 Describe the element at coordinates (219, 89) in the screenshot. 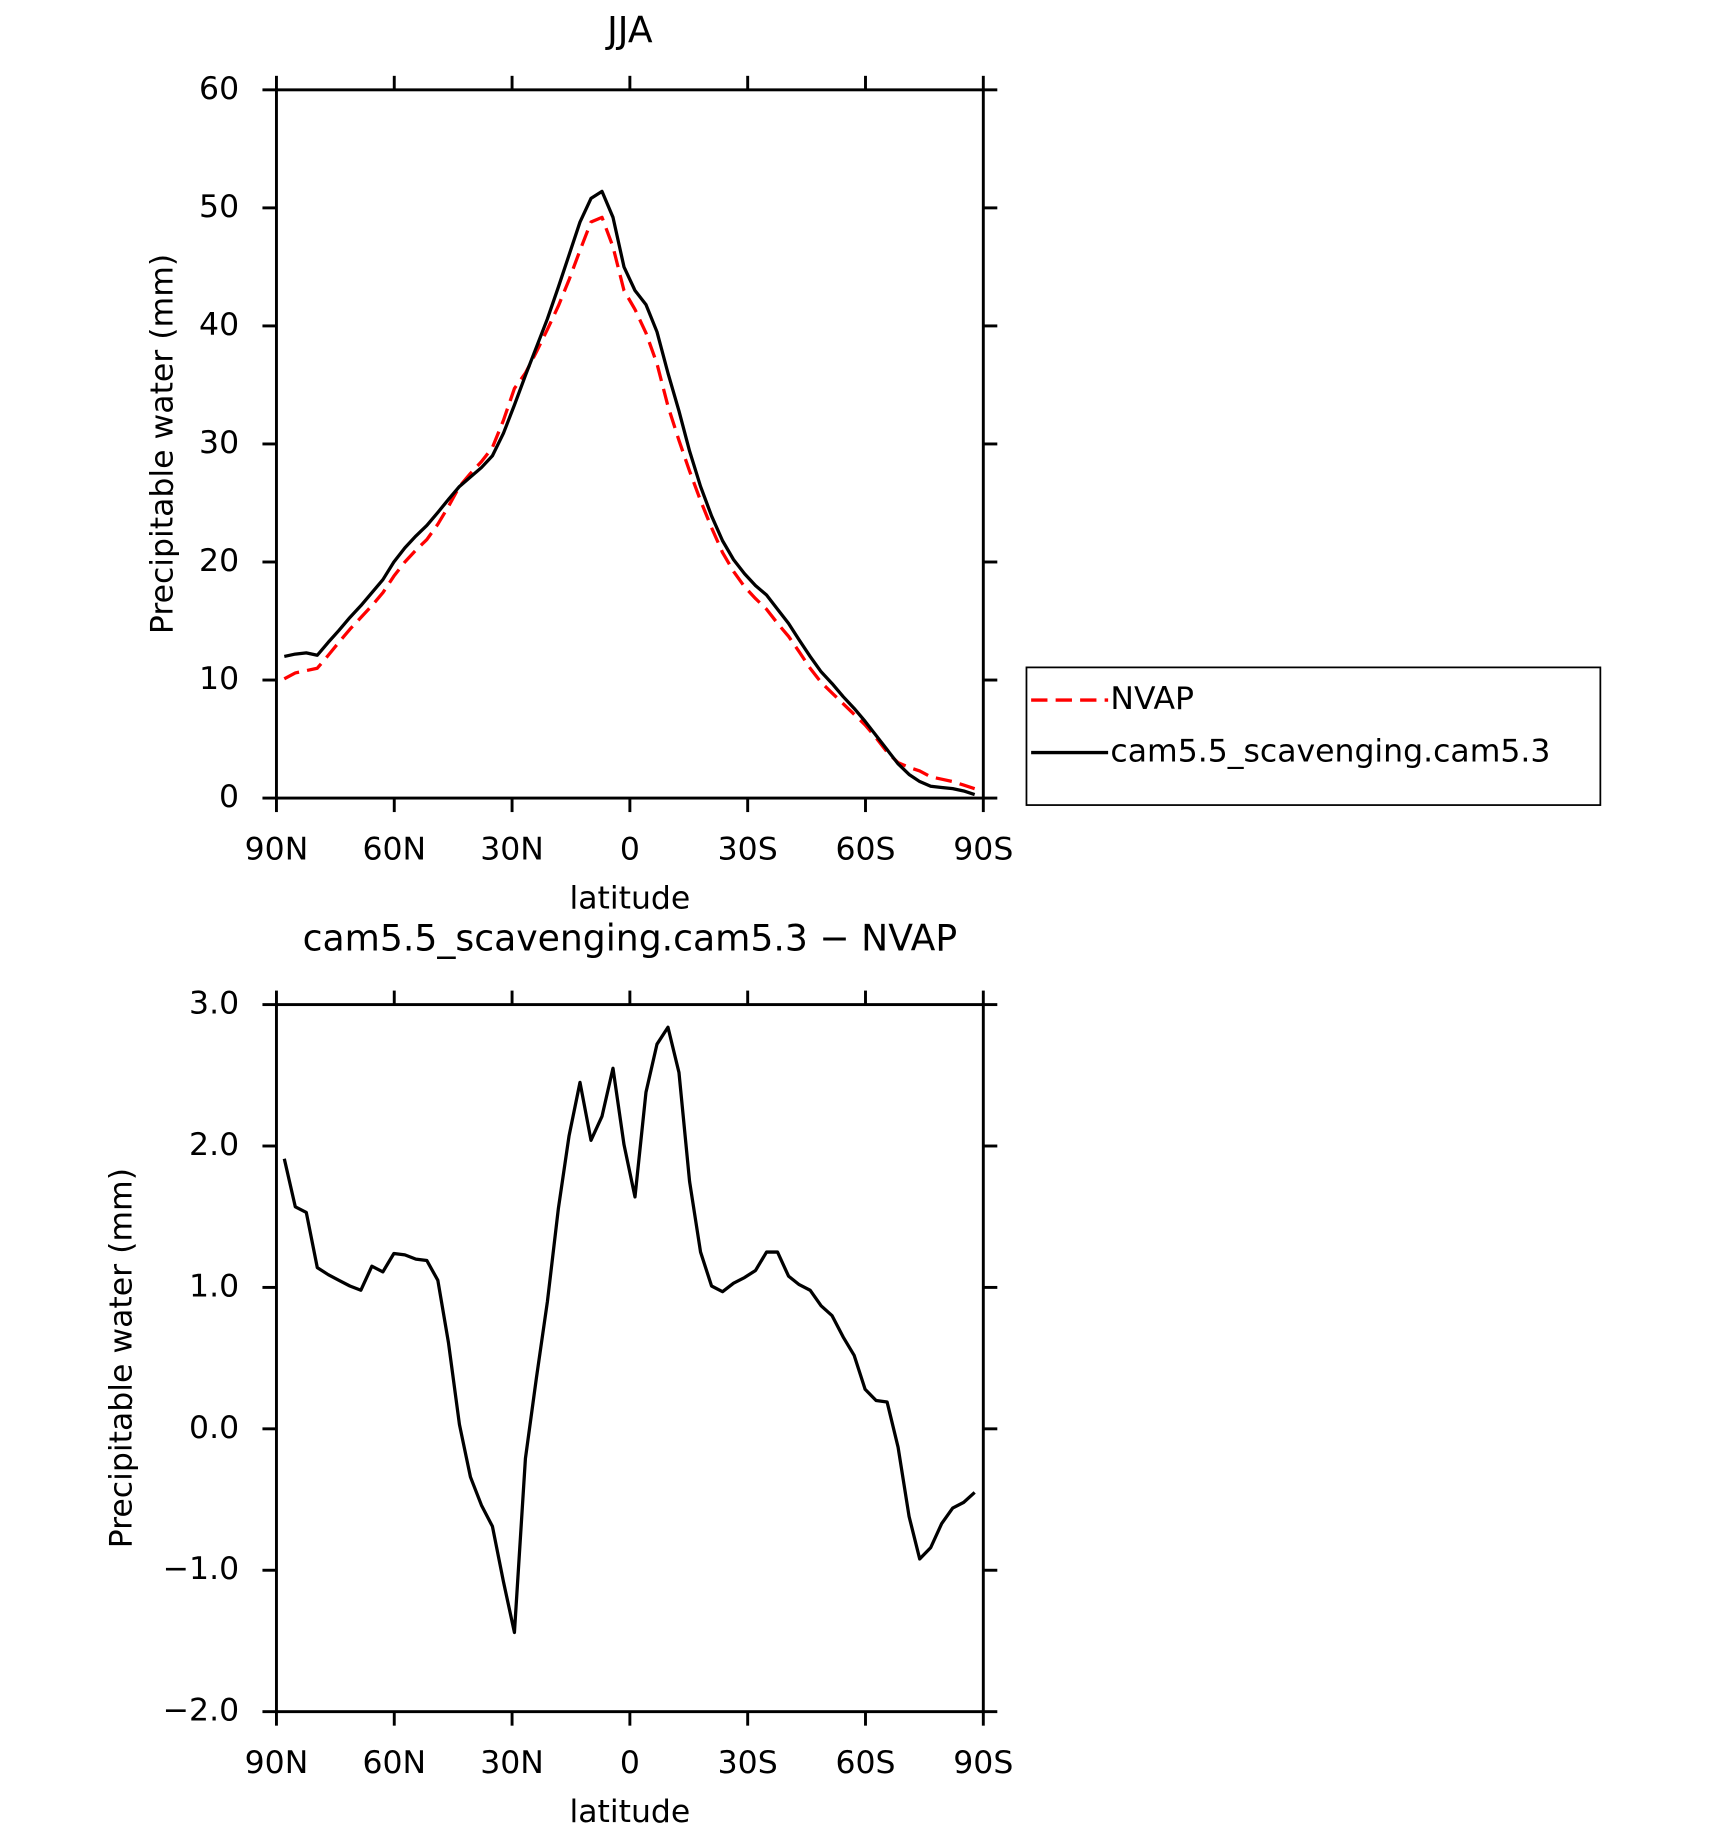

I see `y-tick-label: 60` at that location.